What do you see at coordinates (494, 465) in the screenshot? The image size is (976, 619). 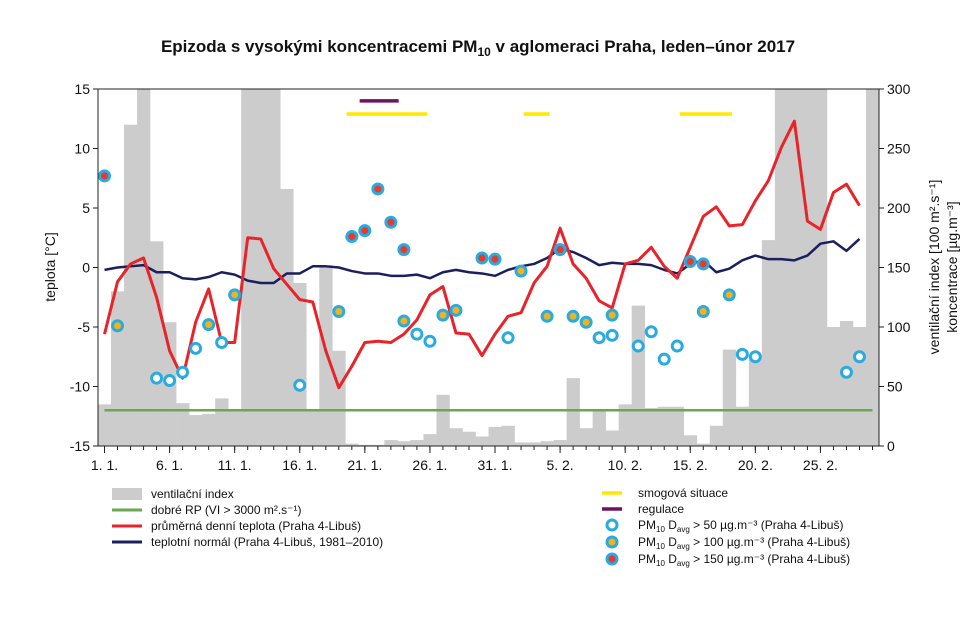 I see `x-tick-label: 31. 1.` at bounding box center [494, 465].